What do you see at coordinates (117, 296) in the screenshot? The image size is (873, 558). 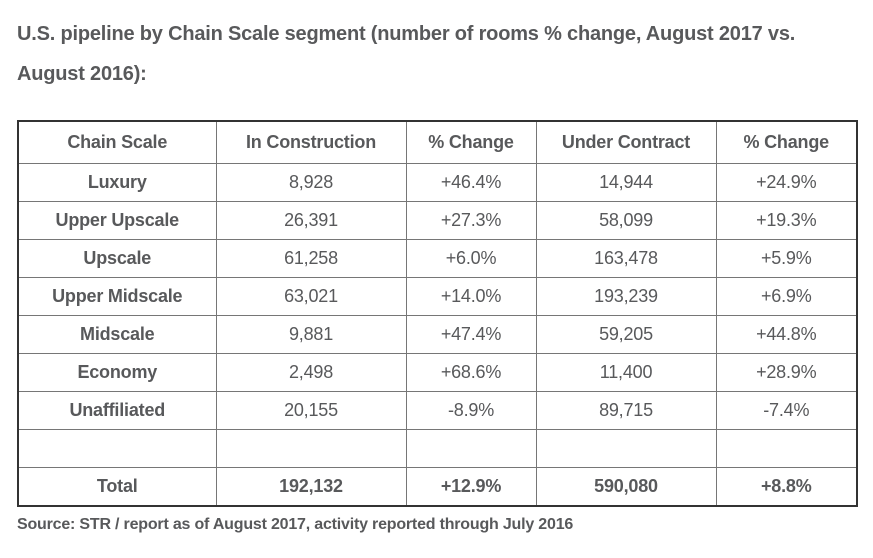 I see `chain-scale-cell: Upper Midscale` at bounding box center [117, 296].